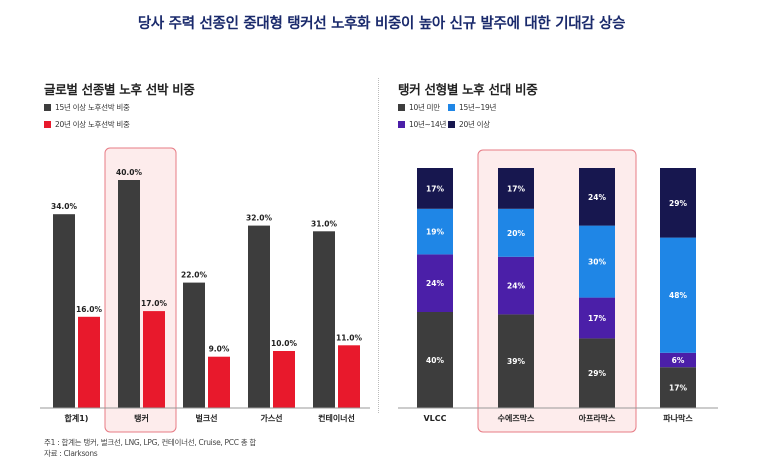 This screenshot has height=459, width=763. What do you see at coordinates (71, 453) in the screenshot?
I see `footnote-source: 자료 : Clarksons` at bounding box center [71, 453].